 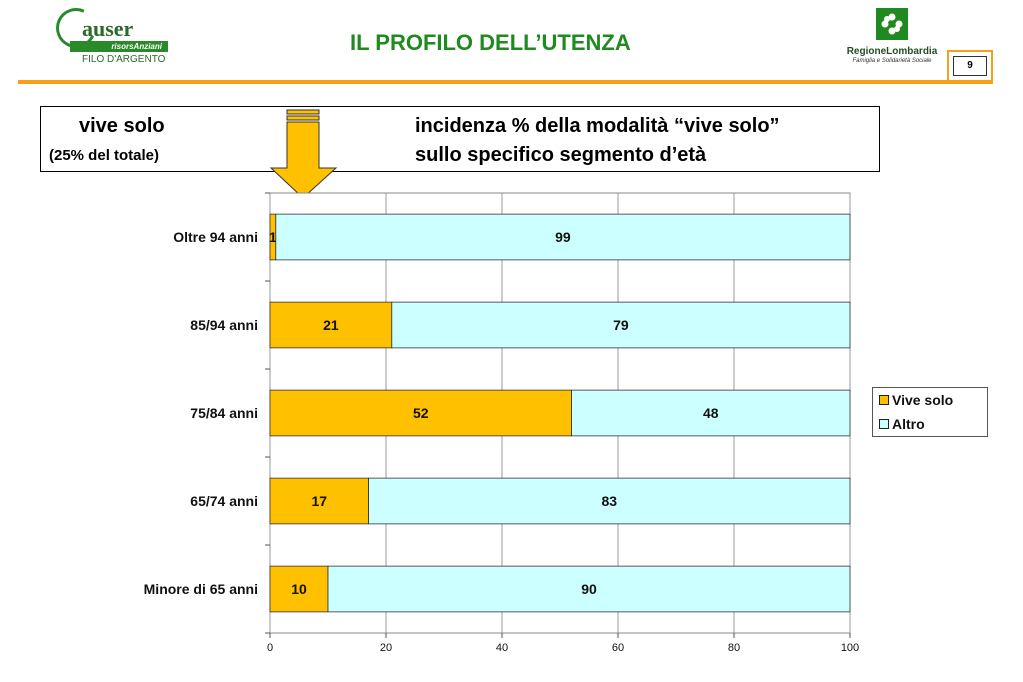 I want to click on data-label-vive-solo-3: 17, so click(x=320, y=501).